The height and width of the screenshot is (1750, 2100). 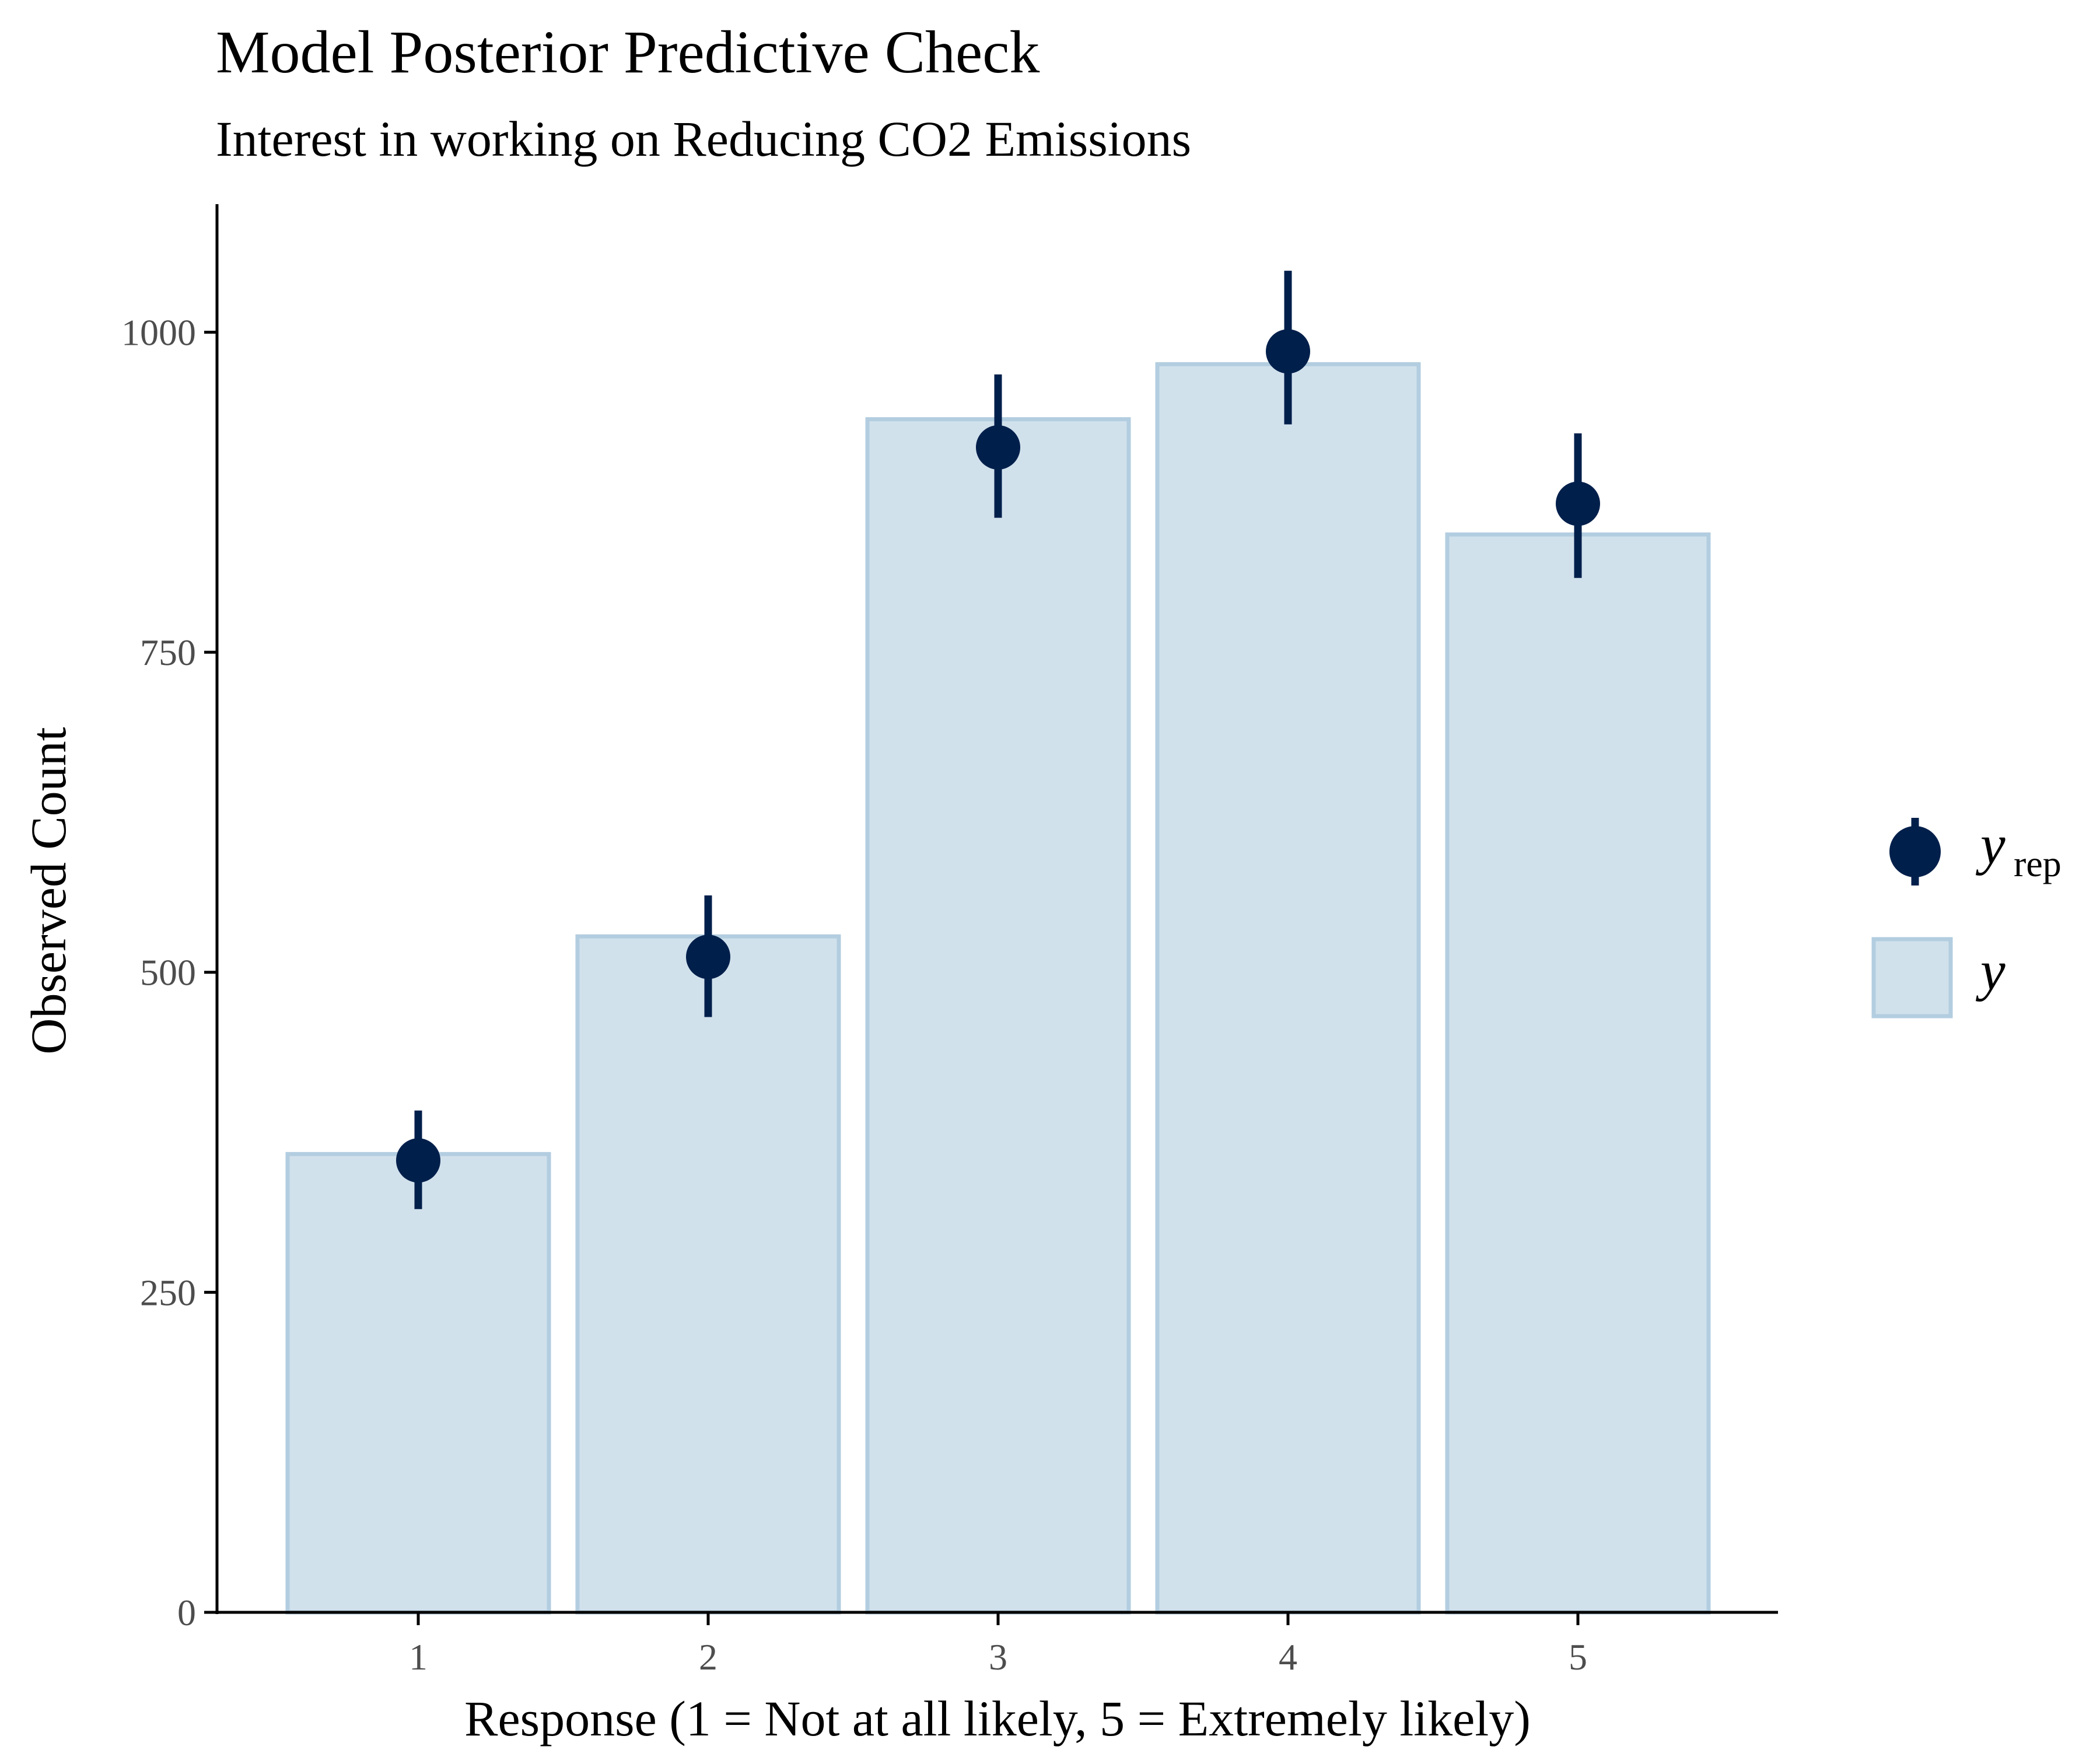 I want to click on y-axis-ticks: 0 250 500 750 1000, so click(x=169, y=972).